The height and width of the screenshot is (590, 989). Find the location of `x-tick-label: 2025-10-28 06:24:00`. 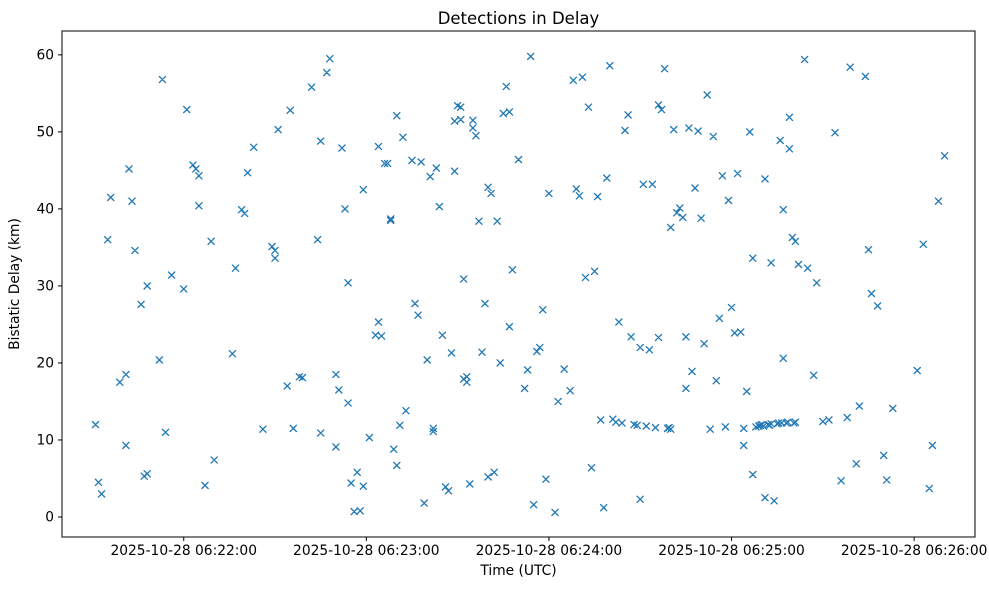

x-tick-label: 2025-10-28 06:24:00 is located at coordinates (549, 551).